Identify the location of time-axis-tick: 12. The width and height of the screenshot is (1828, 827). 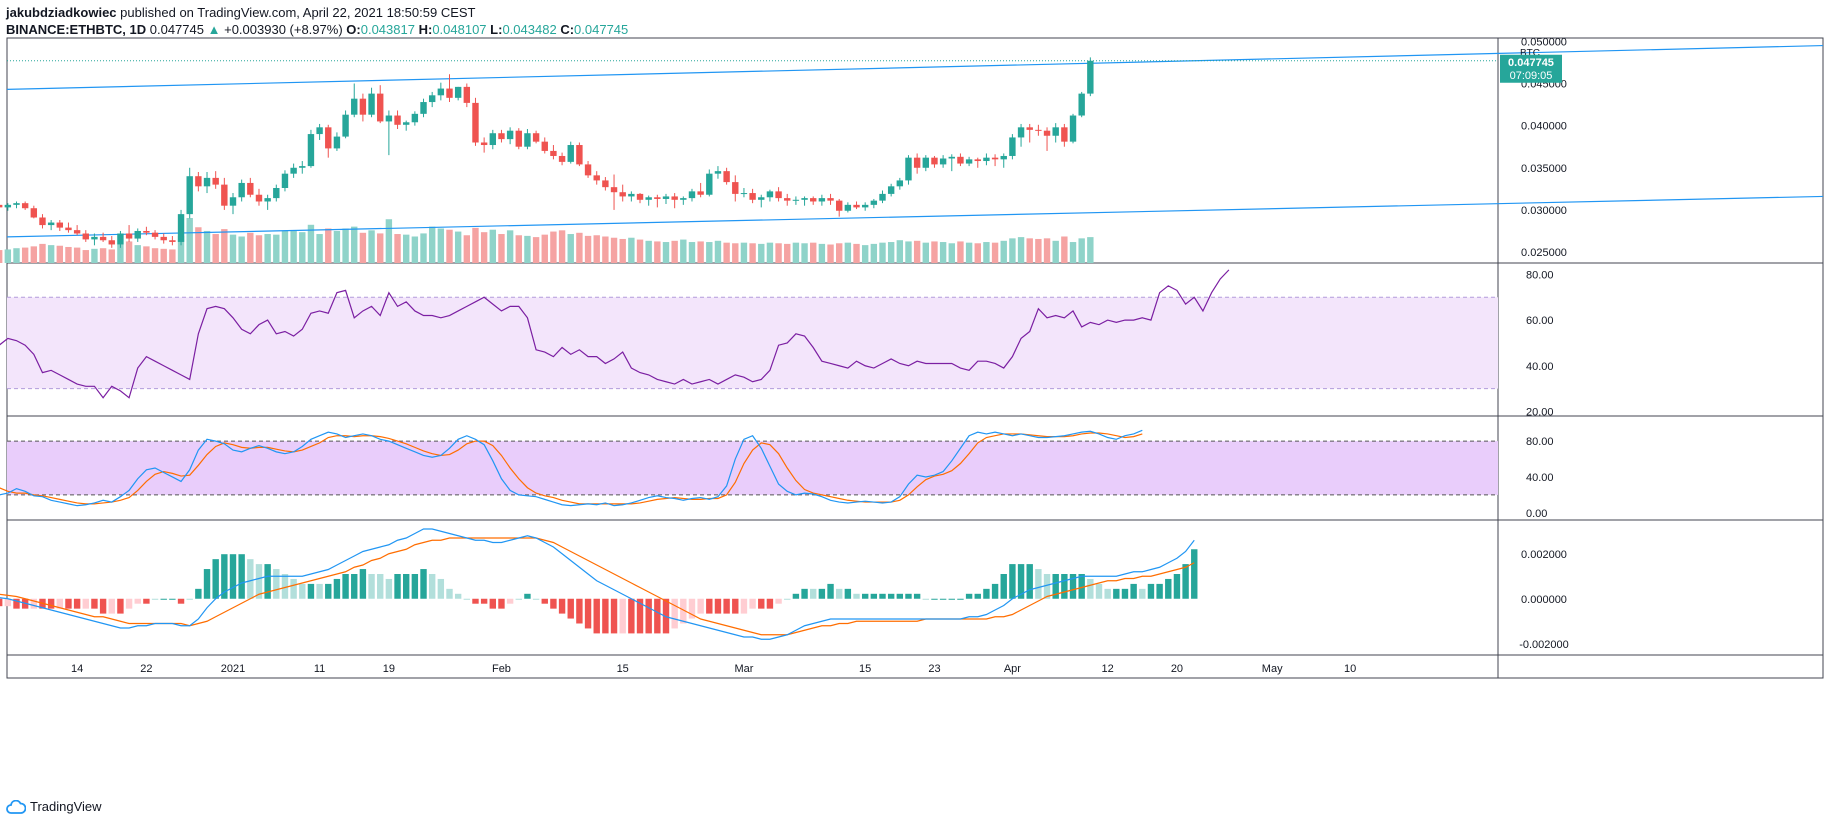
(1108, 669).